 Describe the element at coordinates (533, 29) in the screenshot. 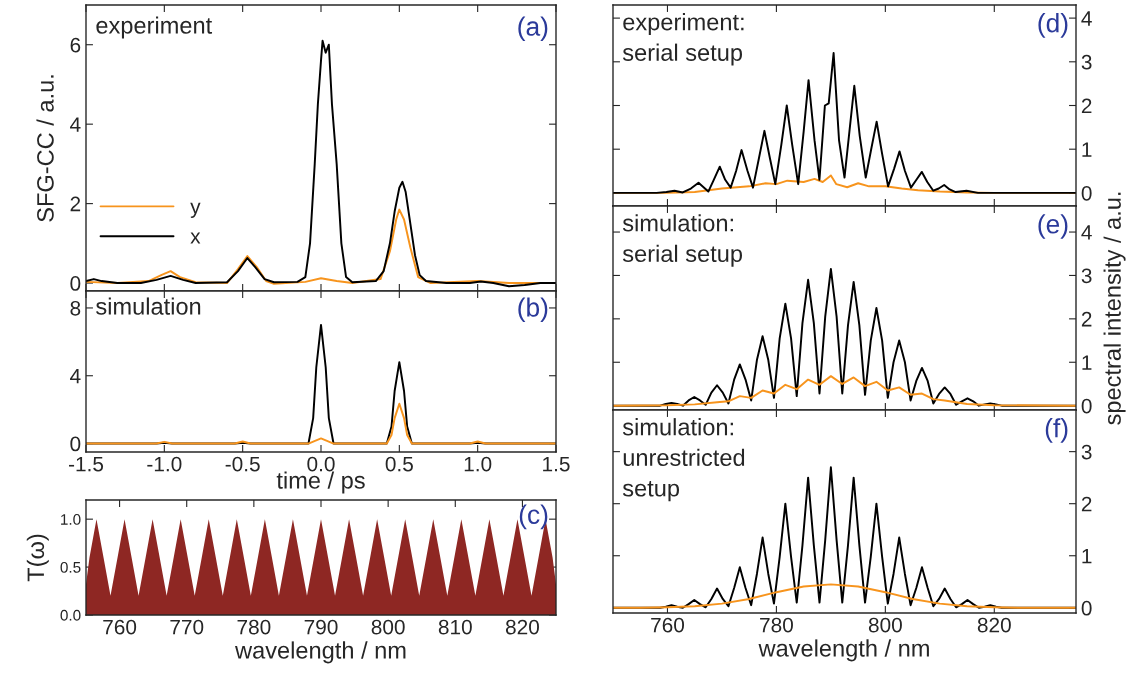

I see `annotation: (a)` at that location.